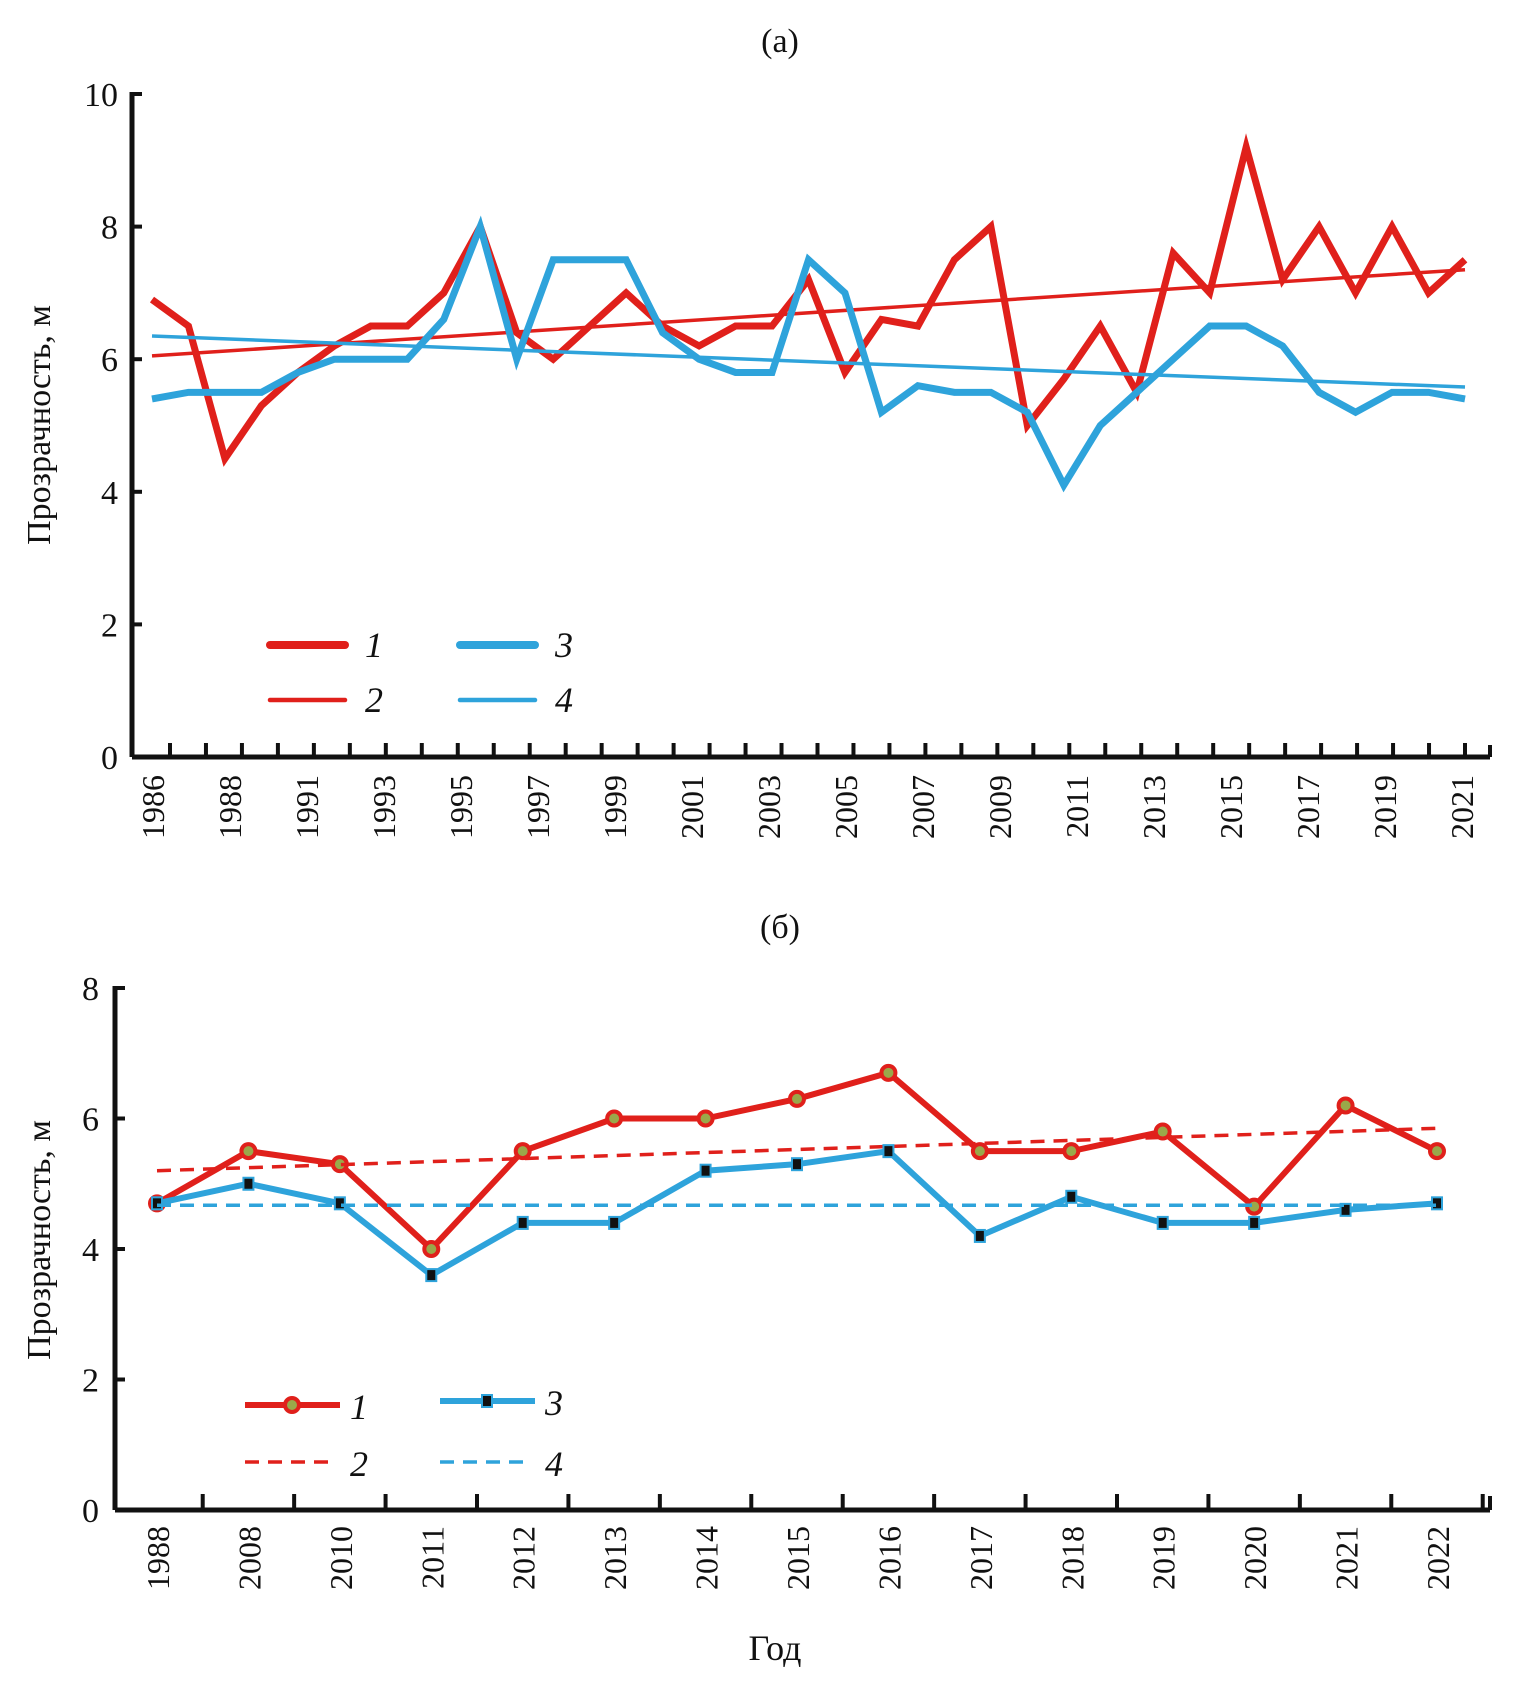 This screenshot has width=1525, height=1688. What do you see at coordinates (923, 807) in the screenshot?
I see `x-tick-label: 2007` at bounding box center [923, 807].